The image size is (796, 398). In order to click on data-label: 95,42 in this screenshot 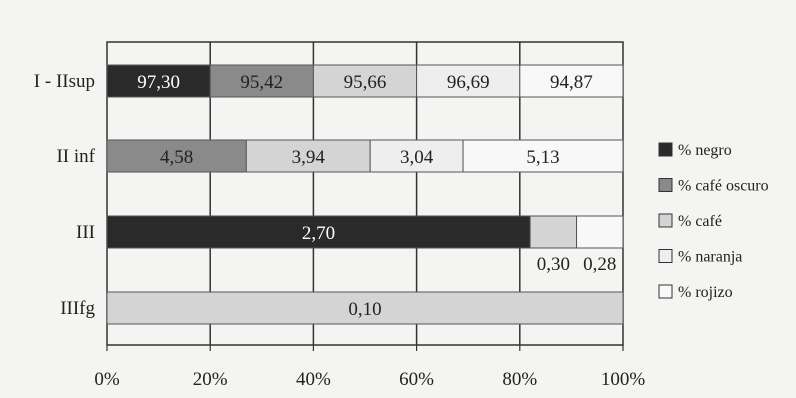, I will do `click(261, 82)`.